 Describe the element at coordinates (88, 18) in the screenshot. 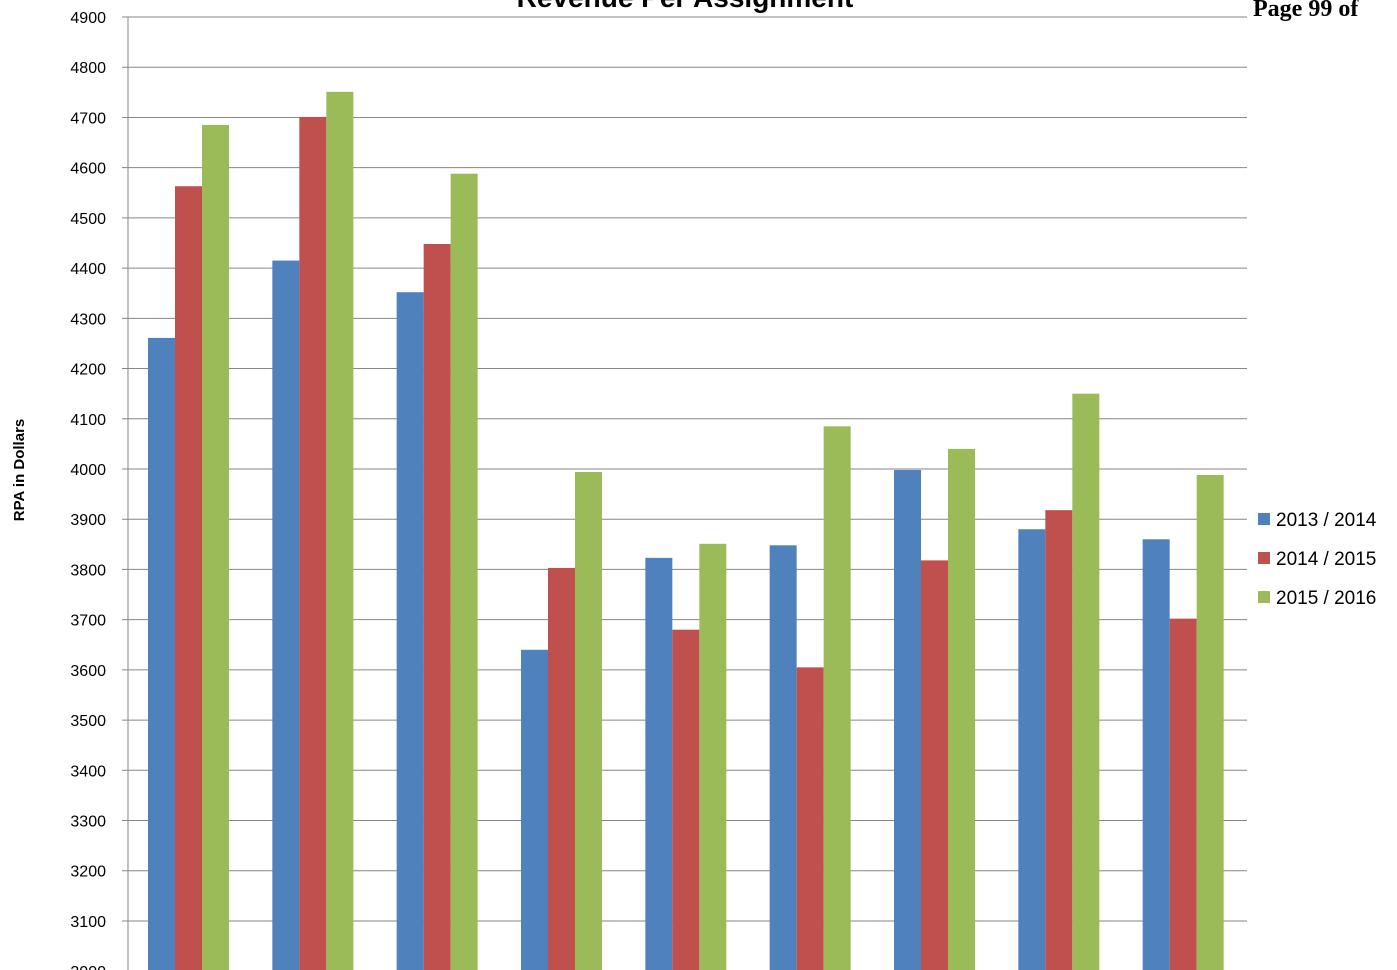

I see `y-tick-label: 4900` at that location.